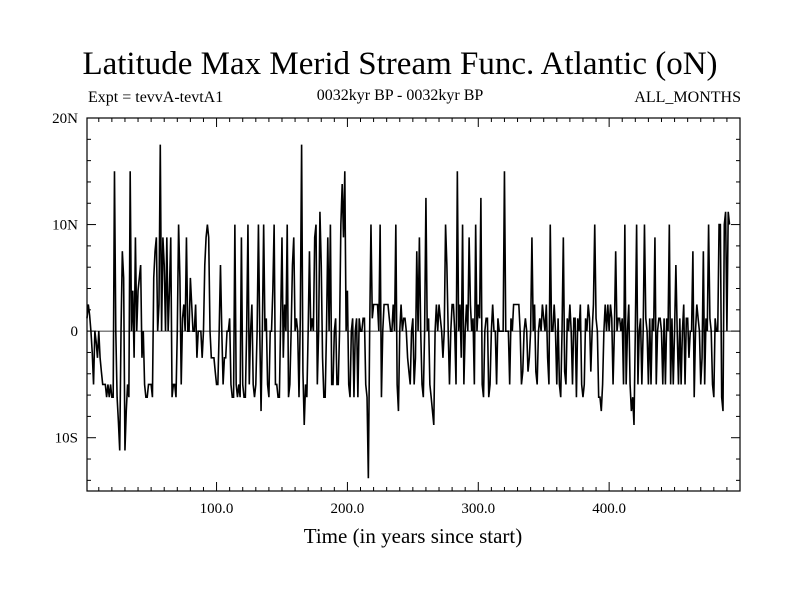 The image size is (800, 600). What do you see at coordinates (217, 509) in the screenshot?
I see `x-tick-label: 100.0` at bounding box center [217, 509].